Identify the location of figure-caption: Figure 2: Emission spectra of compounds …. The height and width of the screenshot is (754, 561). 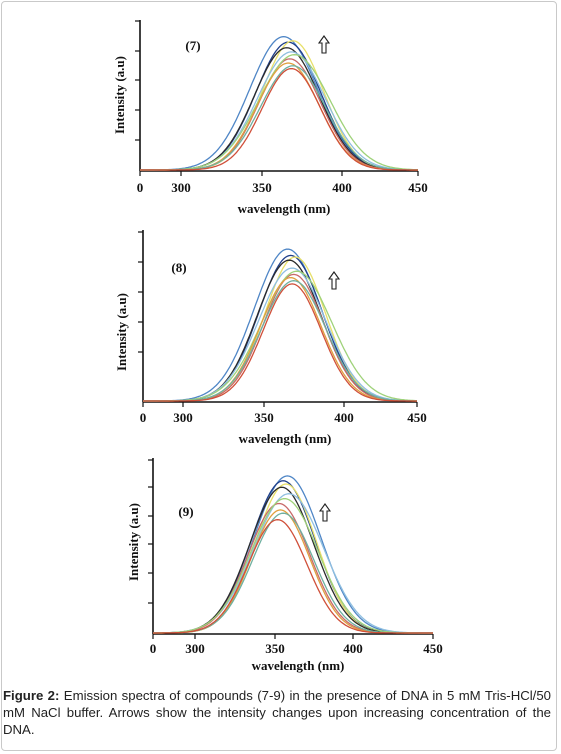
(277, 712).